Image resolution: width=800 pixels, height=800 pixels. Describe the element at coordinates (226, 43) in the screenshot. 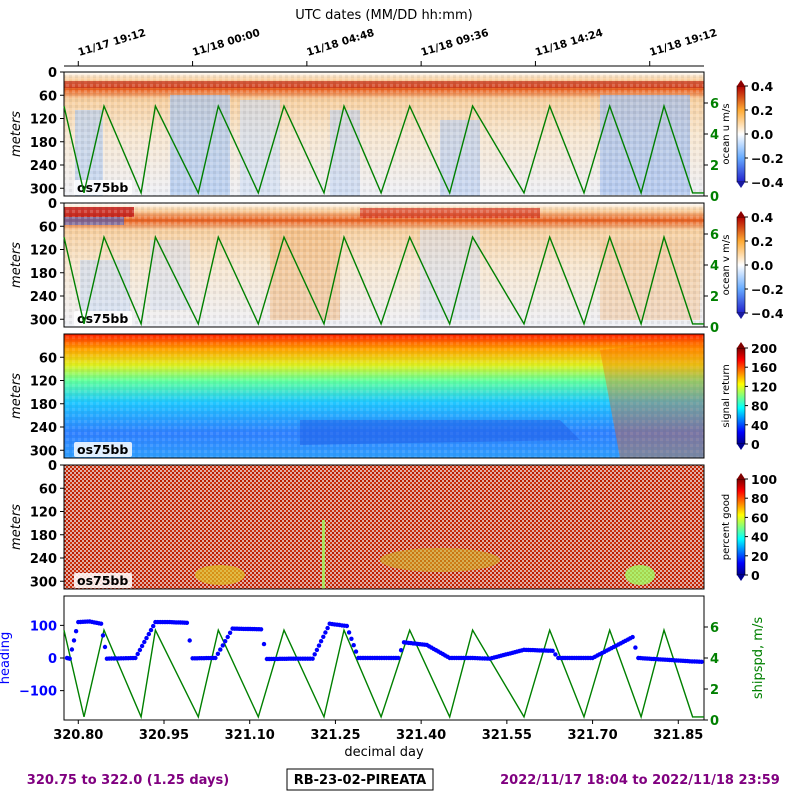

I see `top-tick-label: 11/18 00:00` at that location.